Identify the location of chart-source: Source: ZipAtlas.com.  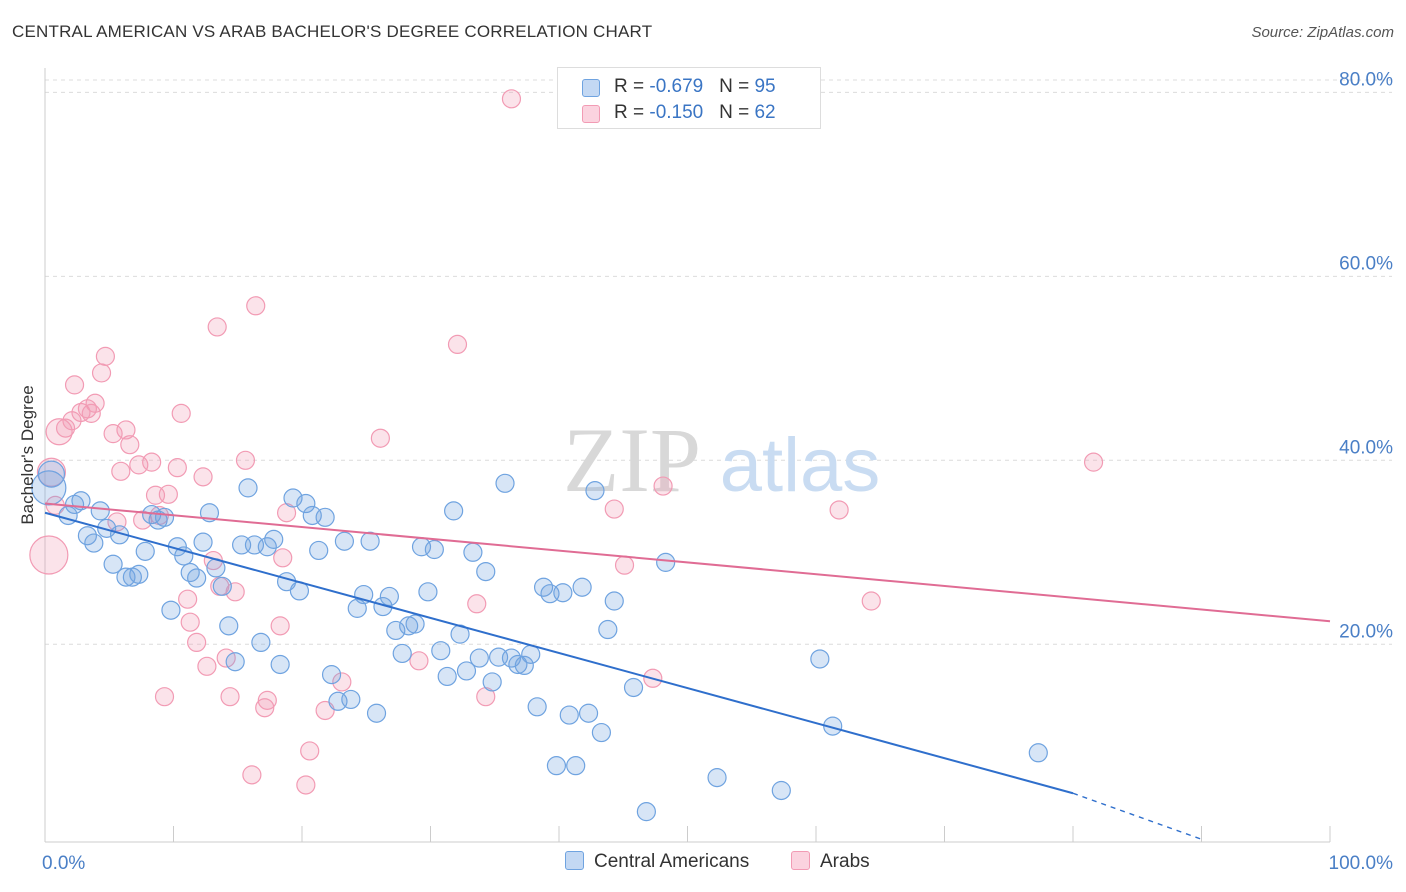
(1322, 32).